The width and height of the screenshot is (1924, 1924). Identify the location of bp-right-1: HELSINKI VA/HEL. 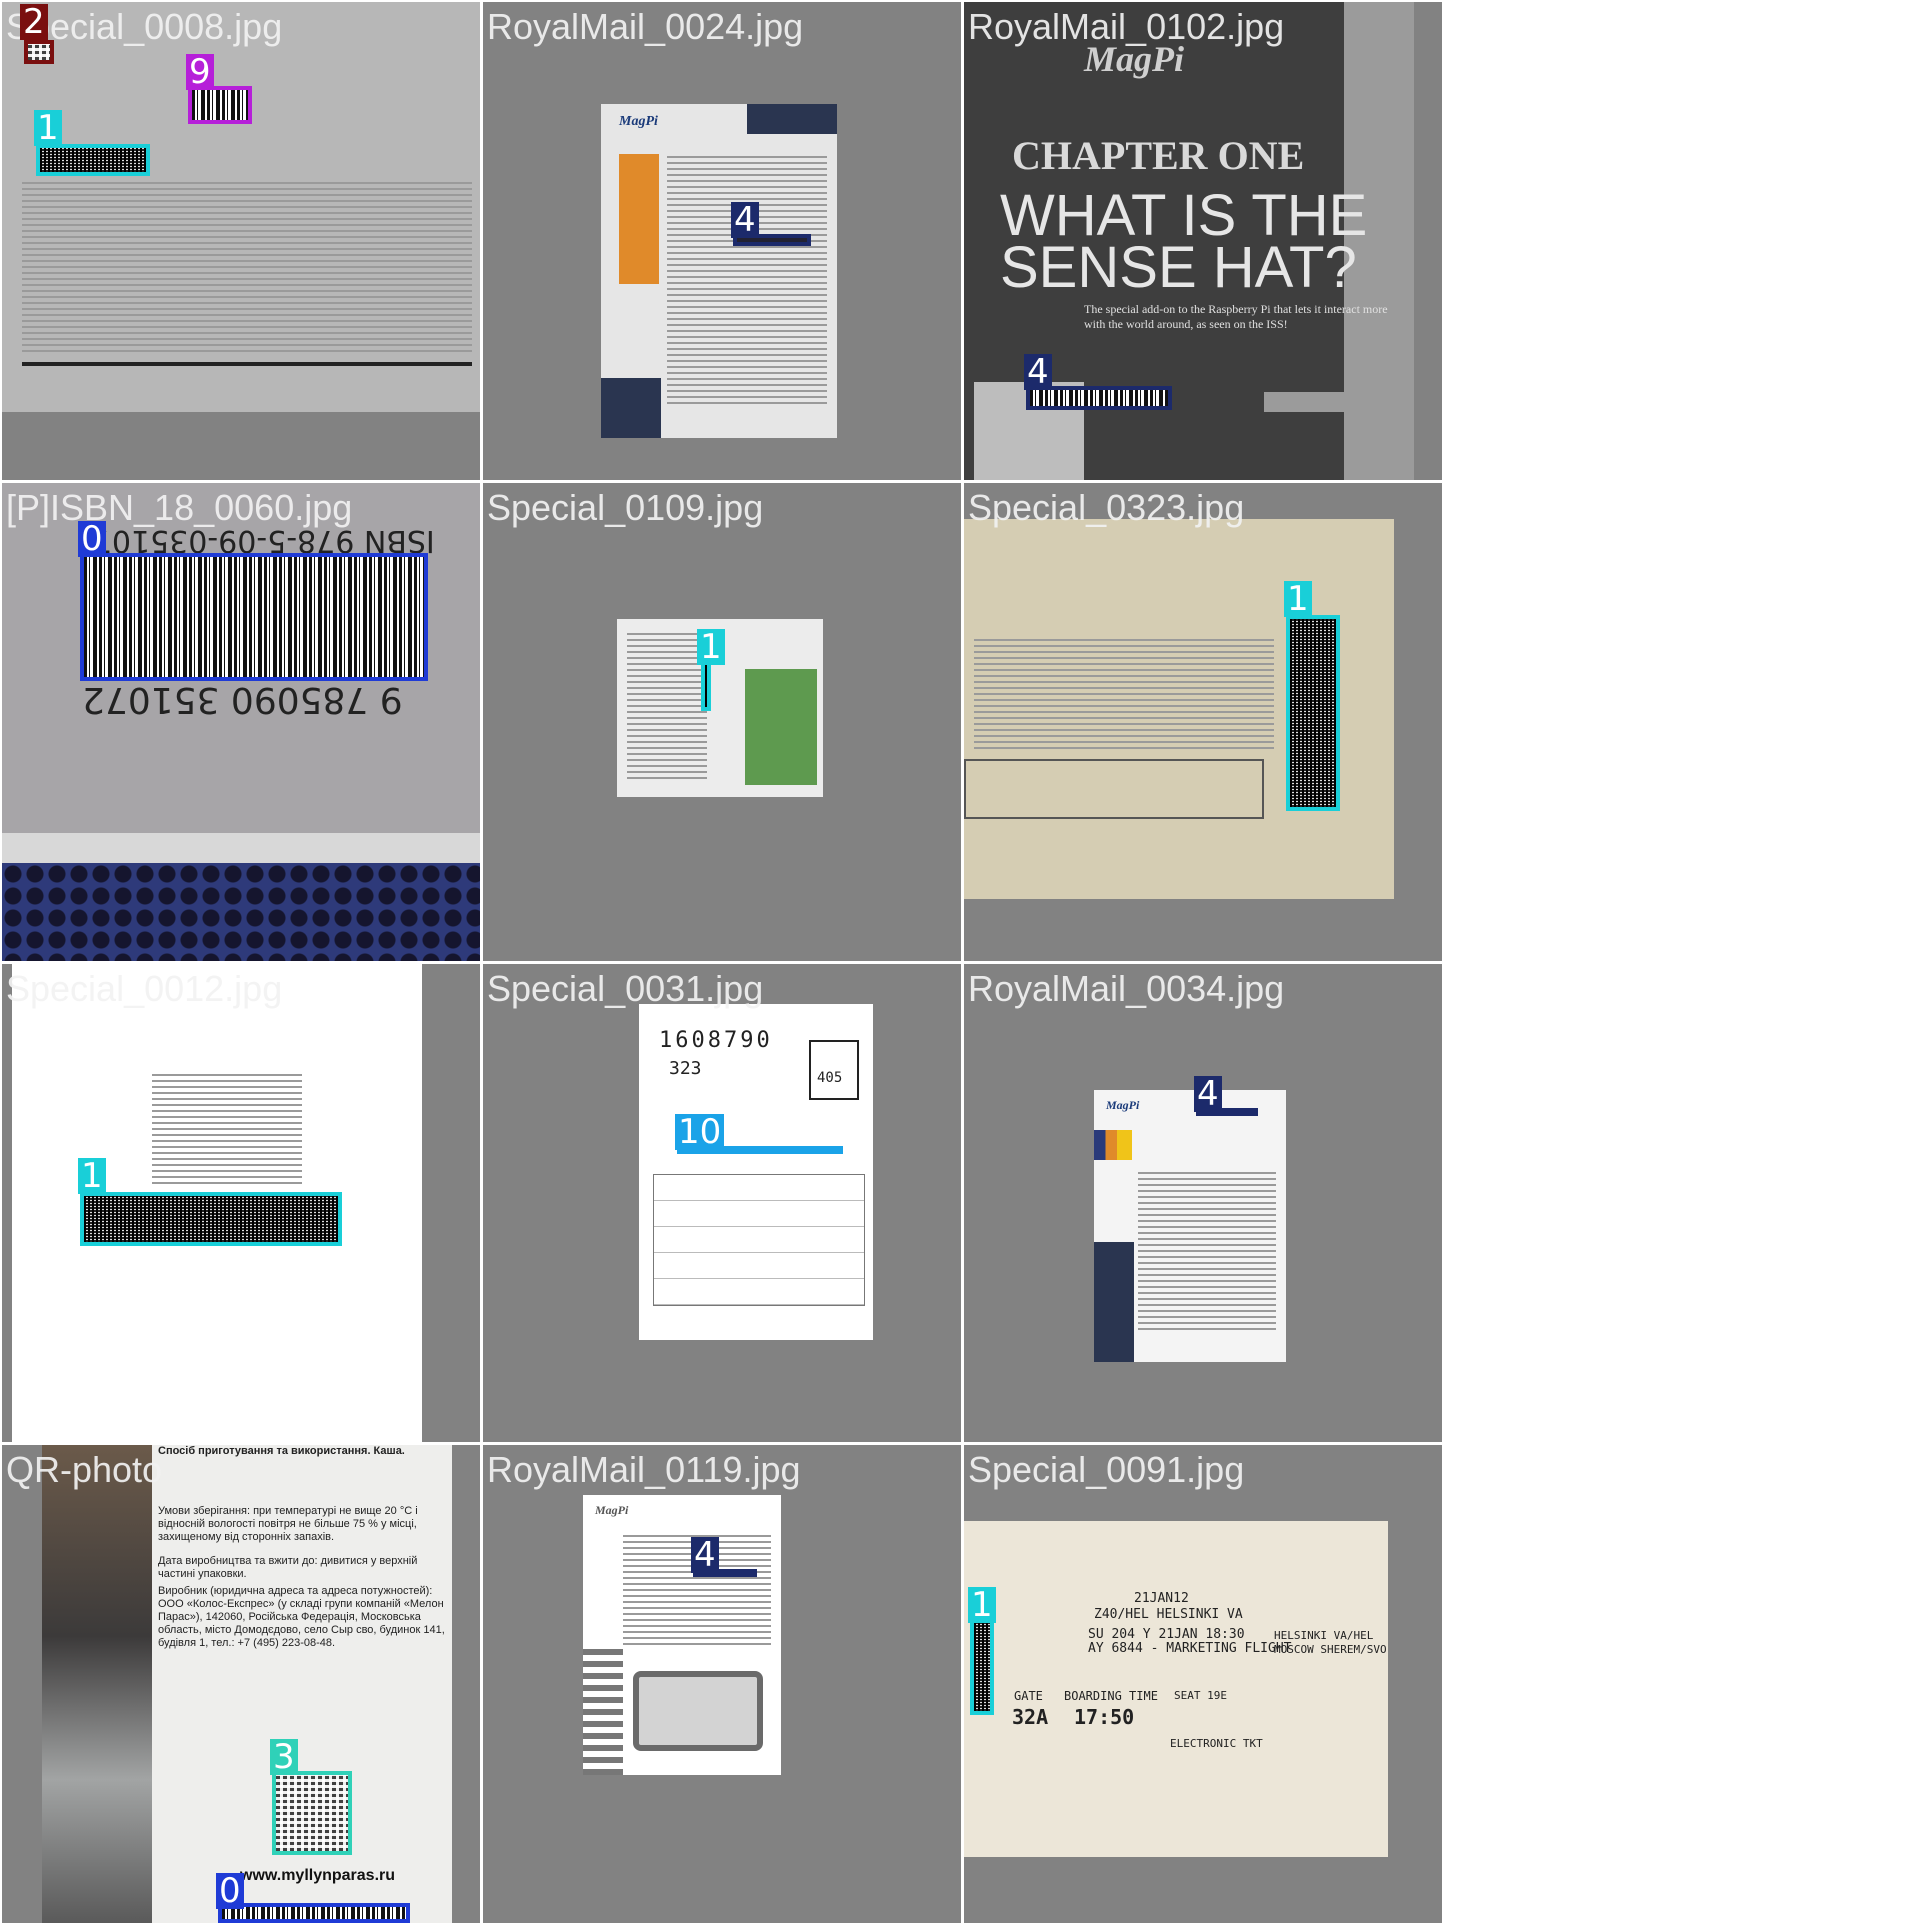
(1324, 1635).